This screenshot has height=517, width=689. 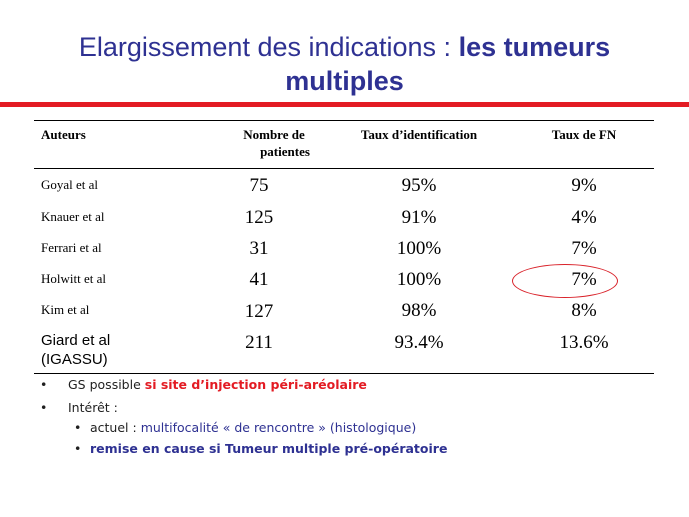 What do you see at coordinates (419, 185) in the screenshot?
I see `table-row-identification: 95%` at bounding box center [419, 185].